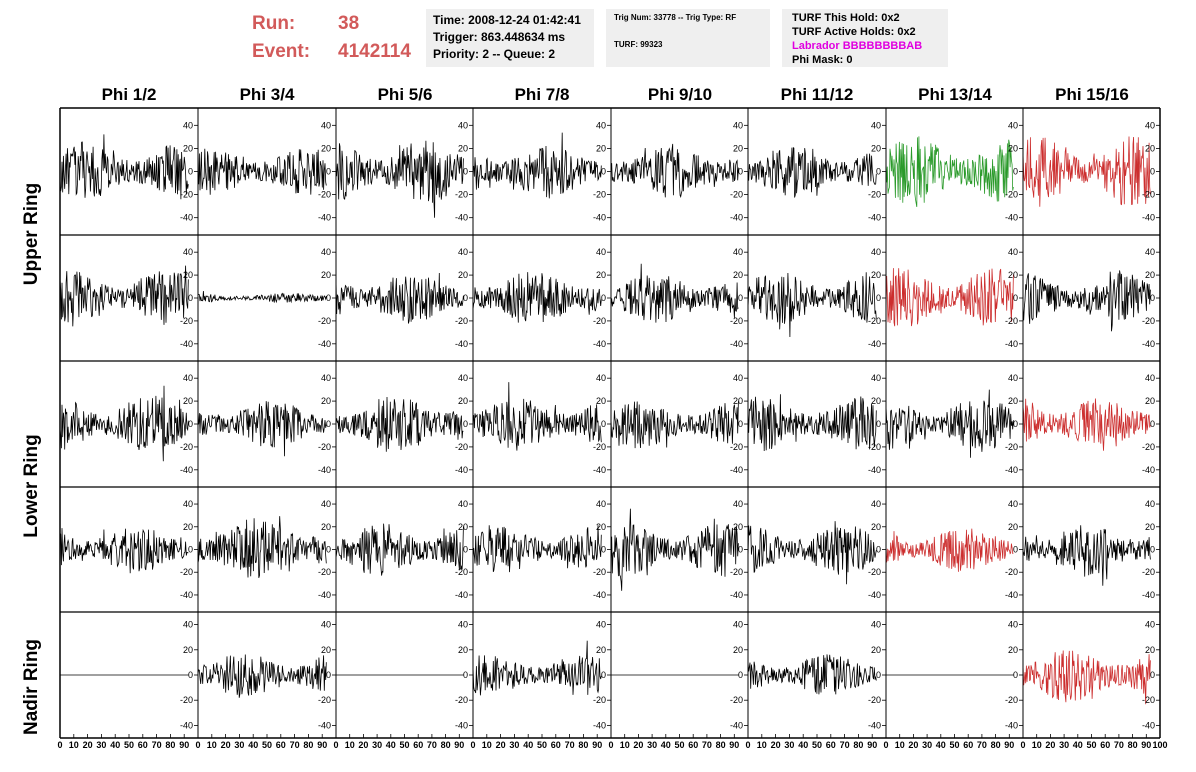 This screenshot has width=1196, height=772. What do you see at coordinates (1091, 298) in the screenshot?
I see `panel-r2-c8: -40 -20 0 20 40` at bounding box center [1091, 298].